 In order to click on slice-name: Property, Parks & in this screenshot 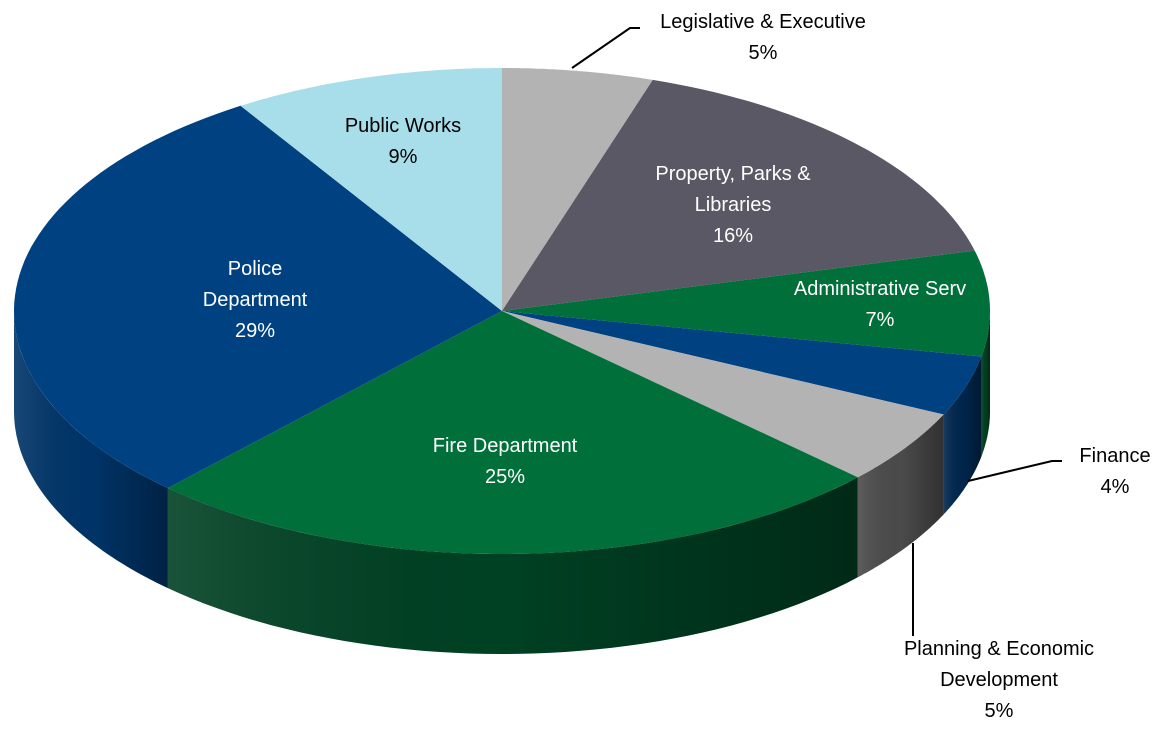, I will do `click(733, 174)`.